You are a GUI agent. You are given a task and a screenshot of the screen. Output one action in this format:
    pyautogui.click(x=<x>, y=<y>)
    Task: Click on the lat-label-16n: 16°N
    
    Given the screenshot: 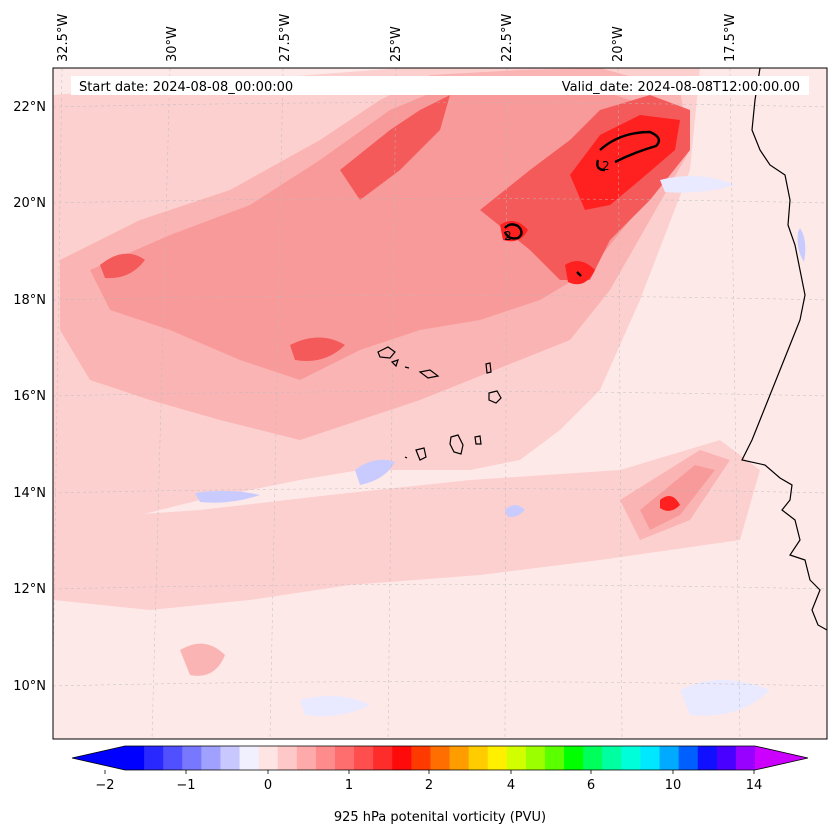 What is the action you would take?
    pyautogui.click(x=29, y=396)
    